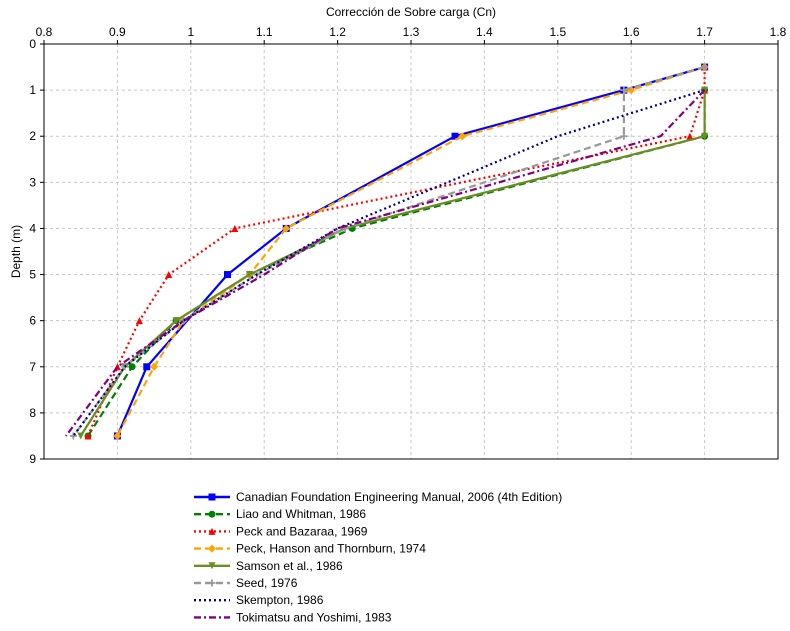  What do you see at coordinates (32, 136) in the screenshot?
I see `y-tick-label: 2` at bounding box center [32, 136].